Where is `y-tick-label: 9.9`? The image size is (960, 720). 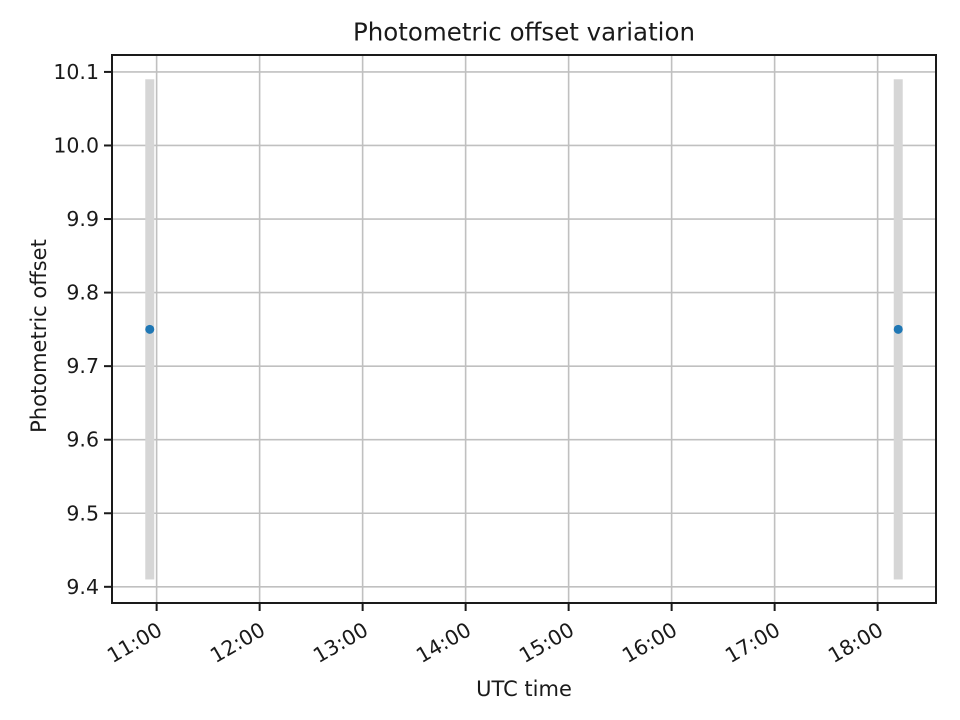
y-tick-label: 9.9 is located at coordinates (82, 219).